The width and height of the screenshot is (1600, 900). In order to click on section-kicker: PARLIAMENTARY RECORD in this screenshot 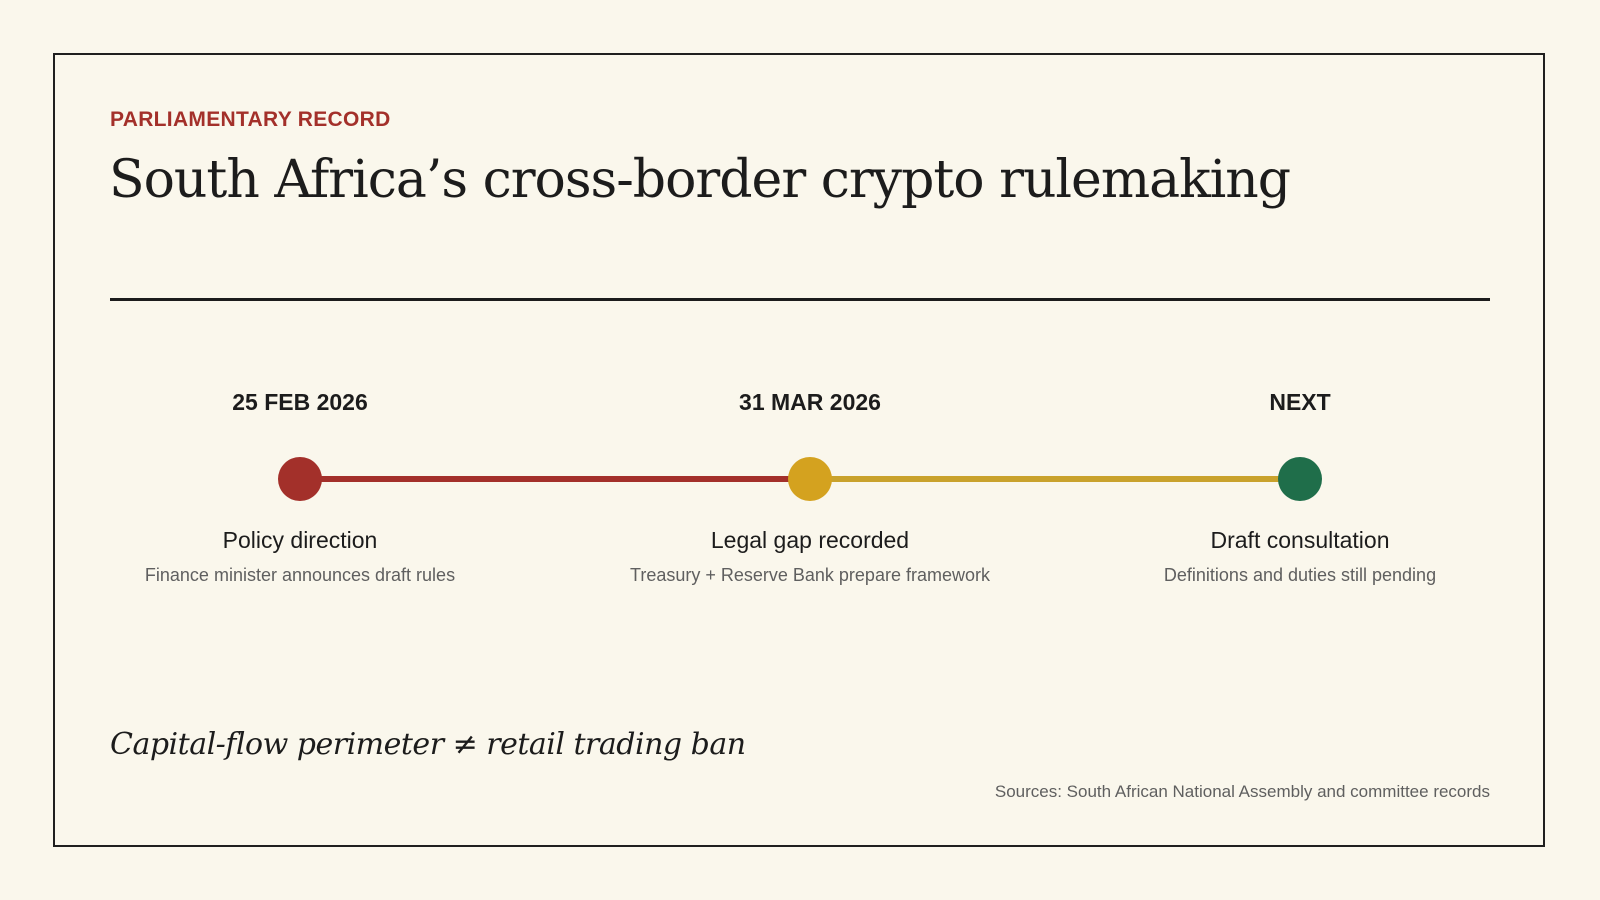, I will do `click(250, 119)`.